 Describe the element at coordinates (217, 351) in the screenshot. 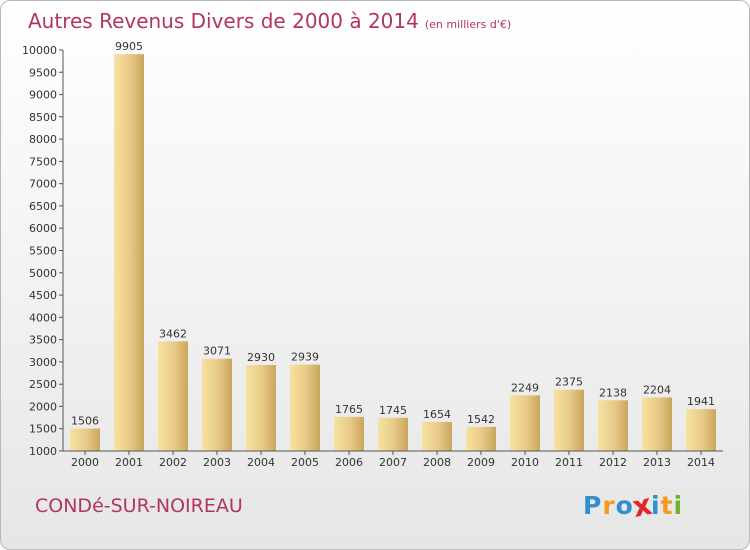

I see `data-label-2003: 3071` at that location.